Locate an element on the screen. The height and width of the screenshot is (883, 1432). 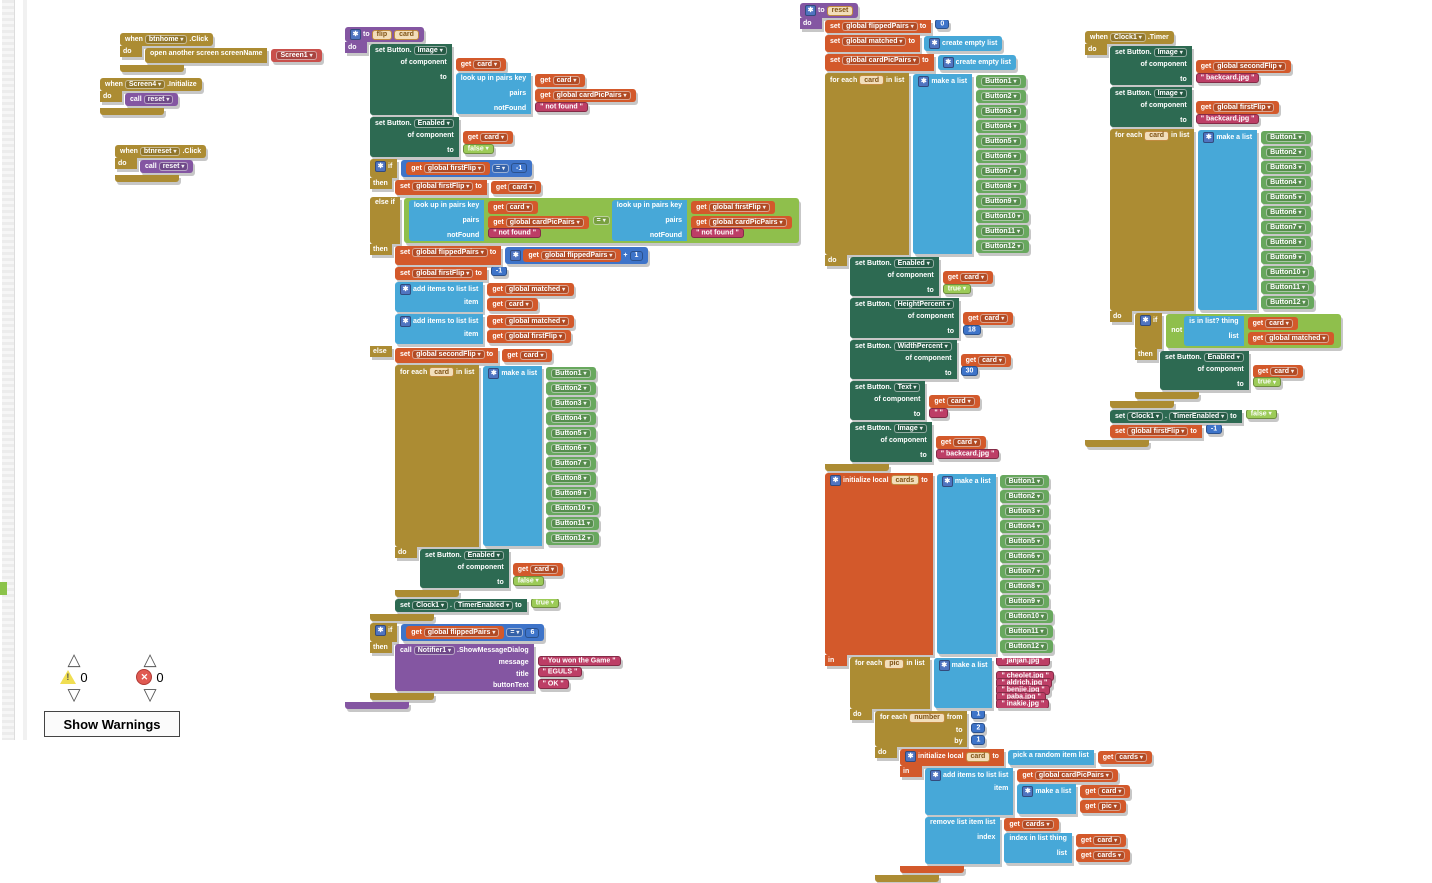
component-block: Button9 ▾ is located at coordinates (1286, 257).